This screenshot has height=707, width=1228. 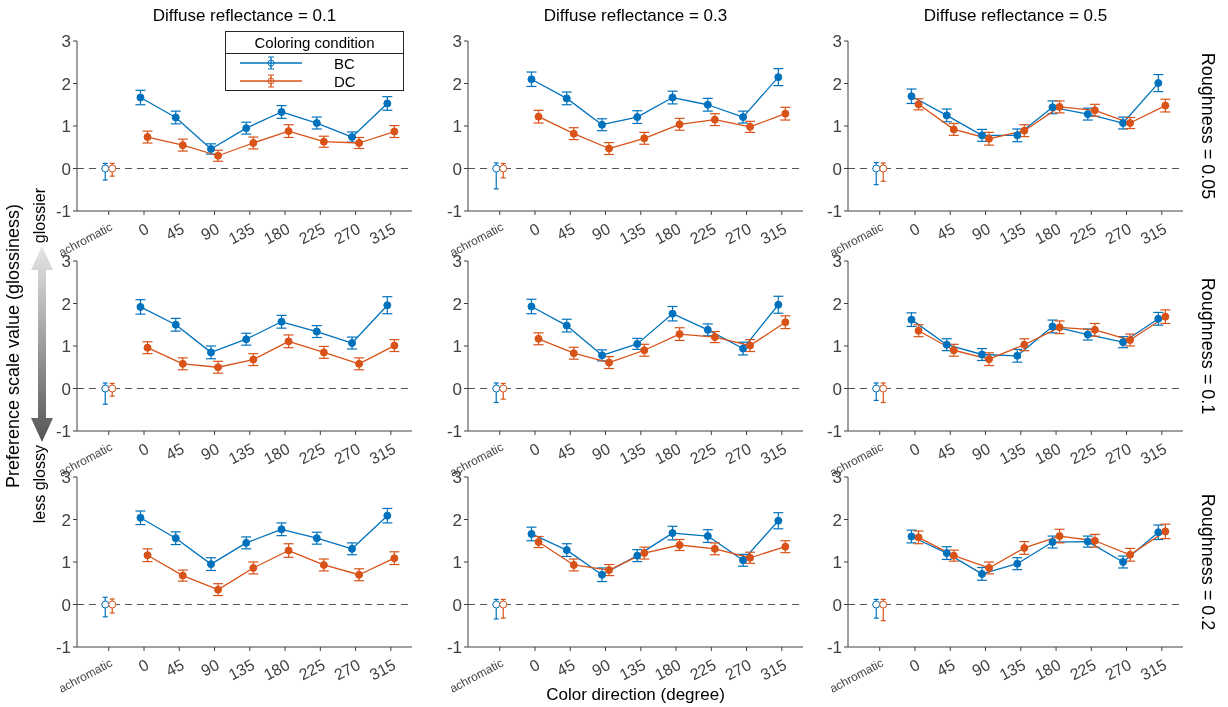 What do you see at coordinates (244, 16) in the screenshot?
I see `chart-title: Diffuse reflectance = 0.1` at bounding box center [244, 16].